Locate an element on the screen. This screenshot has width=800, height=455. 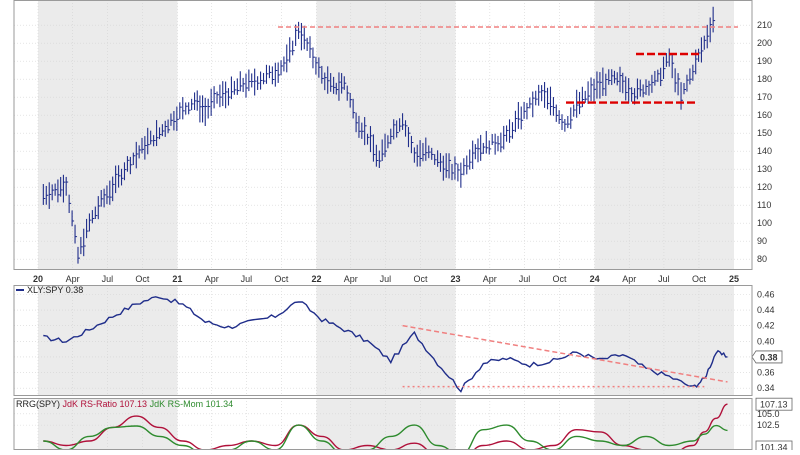
price-y-tick-label: 210 is located at coordinates (764, 25).